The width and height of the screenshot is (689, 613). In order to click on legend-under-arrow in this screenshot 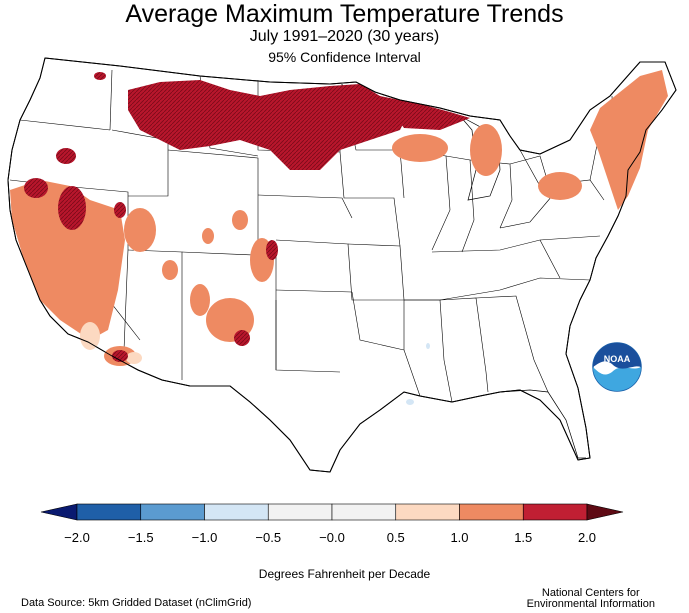, I will do `click(59, 512)`.